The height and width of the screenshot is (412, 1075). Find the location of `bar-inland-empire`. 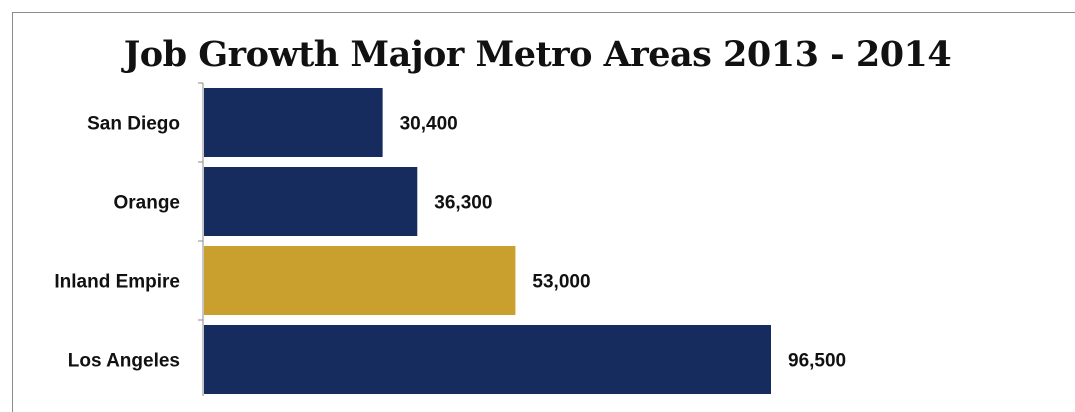

bar-inland-empire is located at coordinates (360, 280).